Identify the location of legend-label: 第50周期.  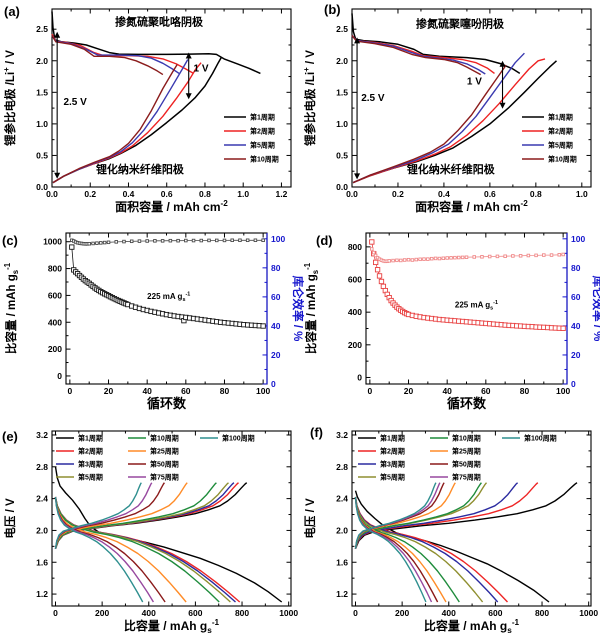
(164, 464).